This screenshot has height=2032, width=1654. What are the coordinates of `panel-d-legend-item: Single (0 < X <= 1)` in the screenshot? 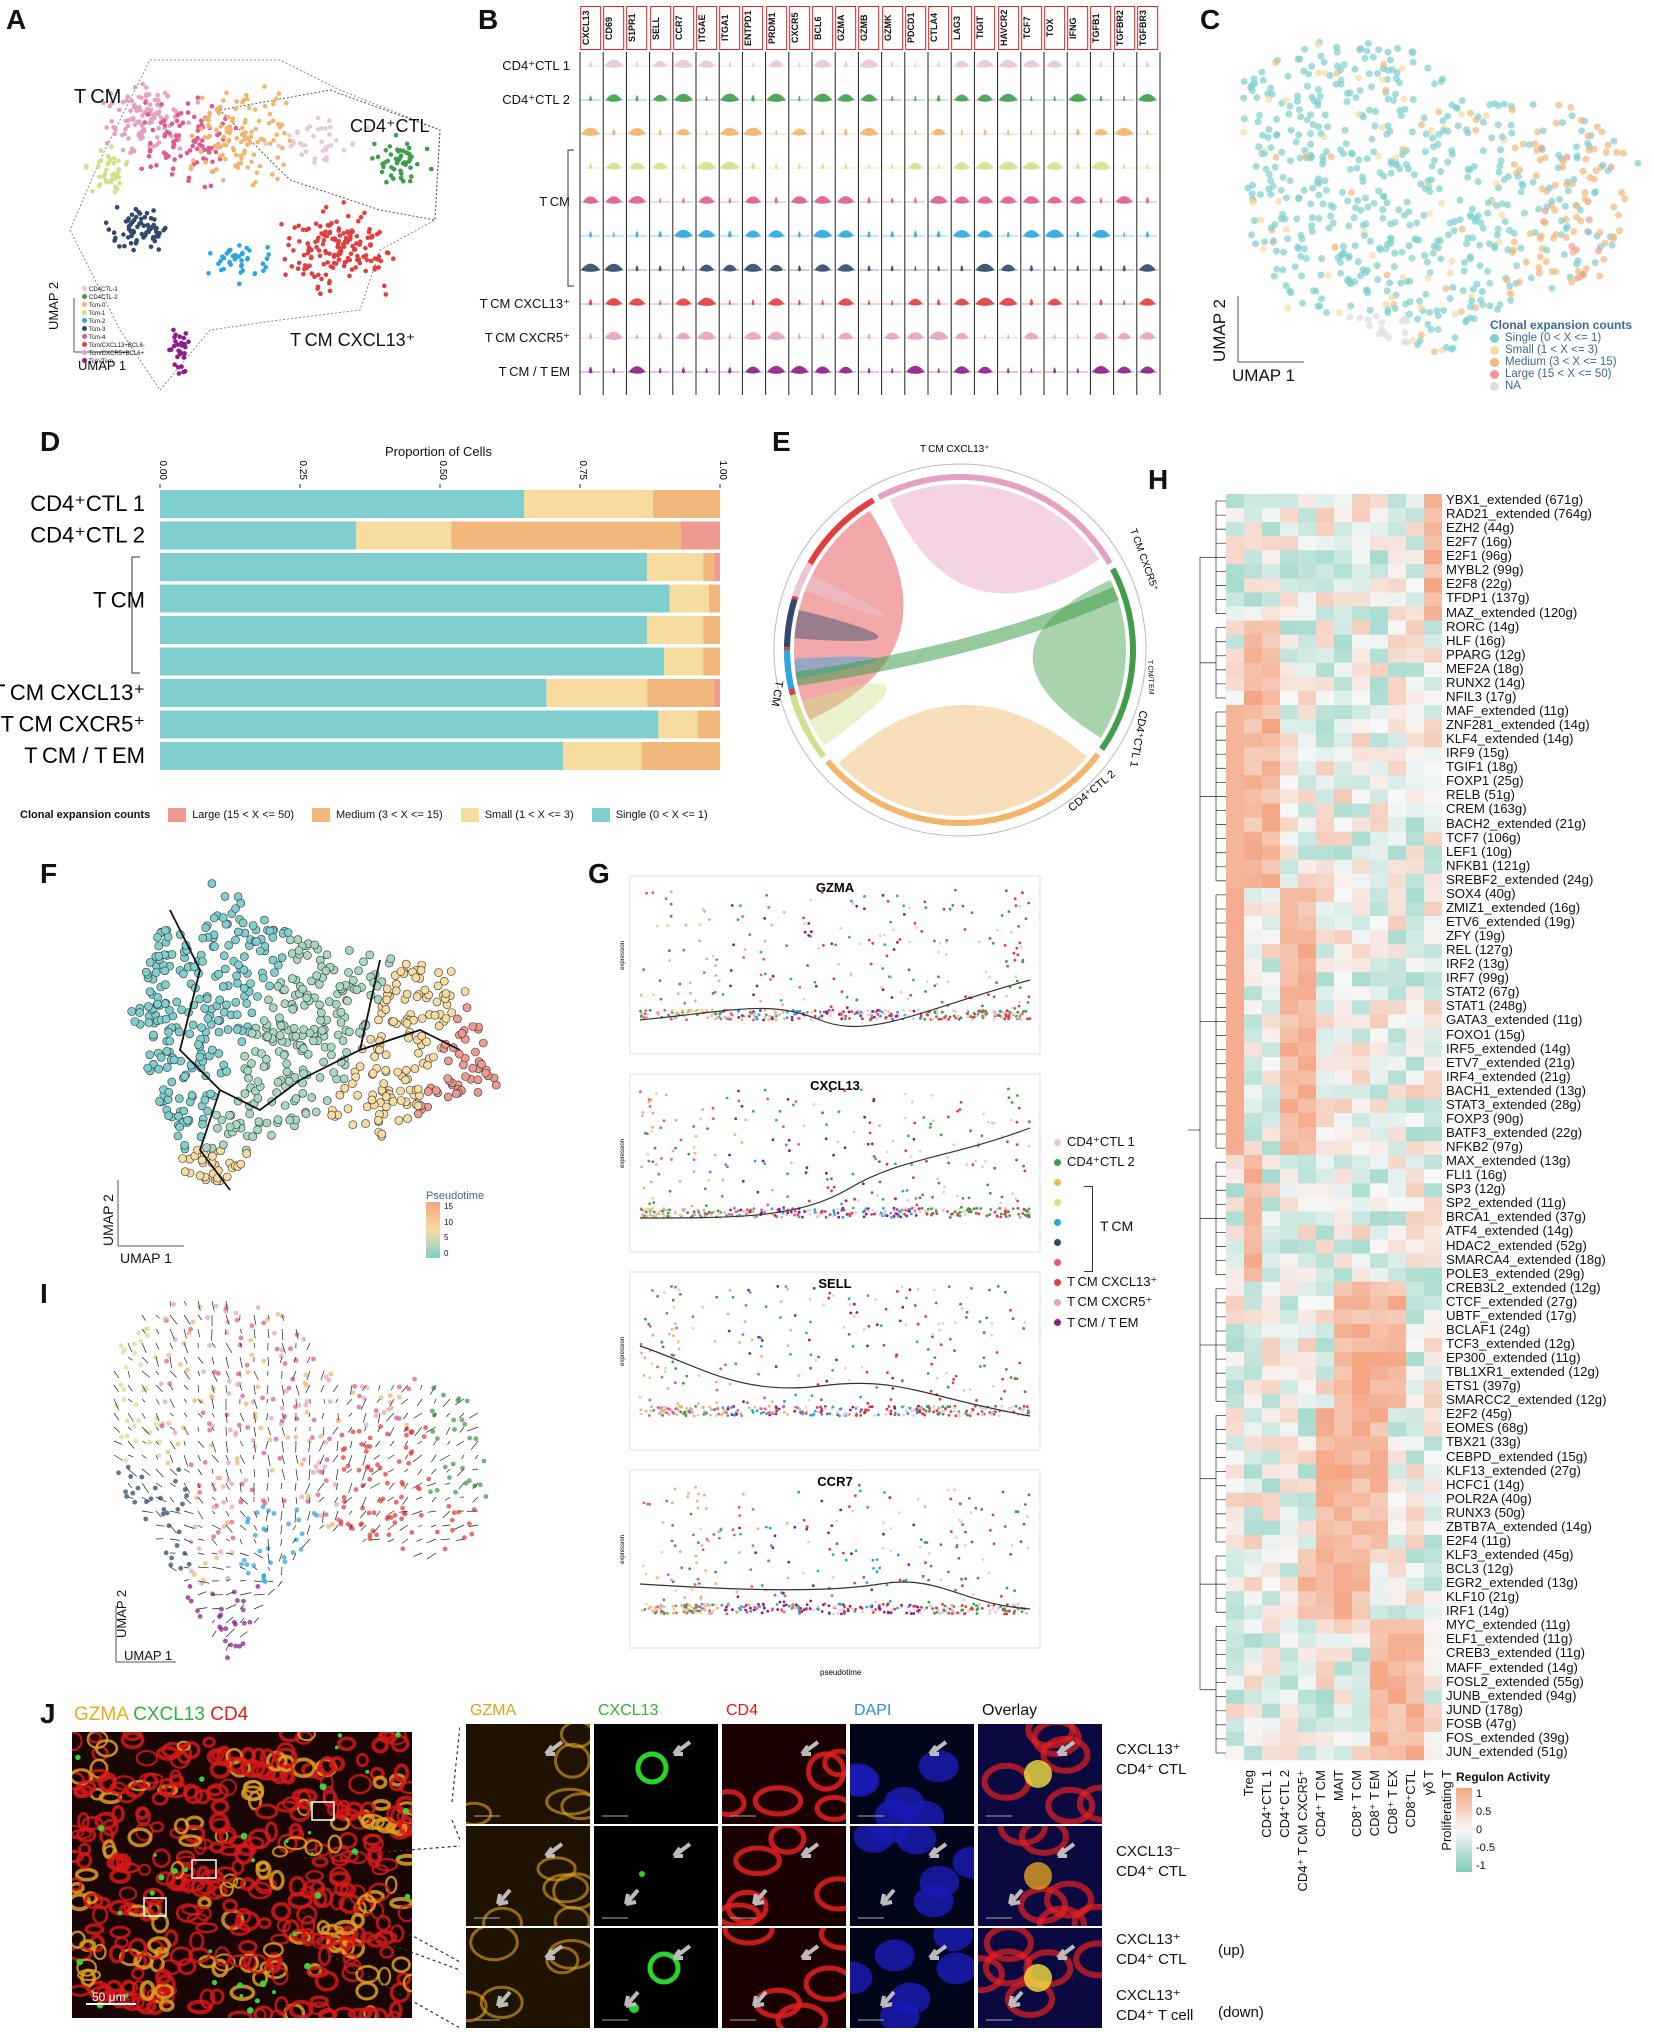 It's located at (649, 815).